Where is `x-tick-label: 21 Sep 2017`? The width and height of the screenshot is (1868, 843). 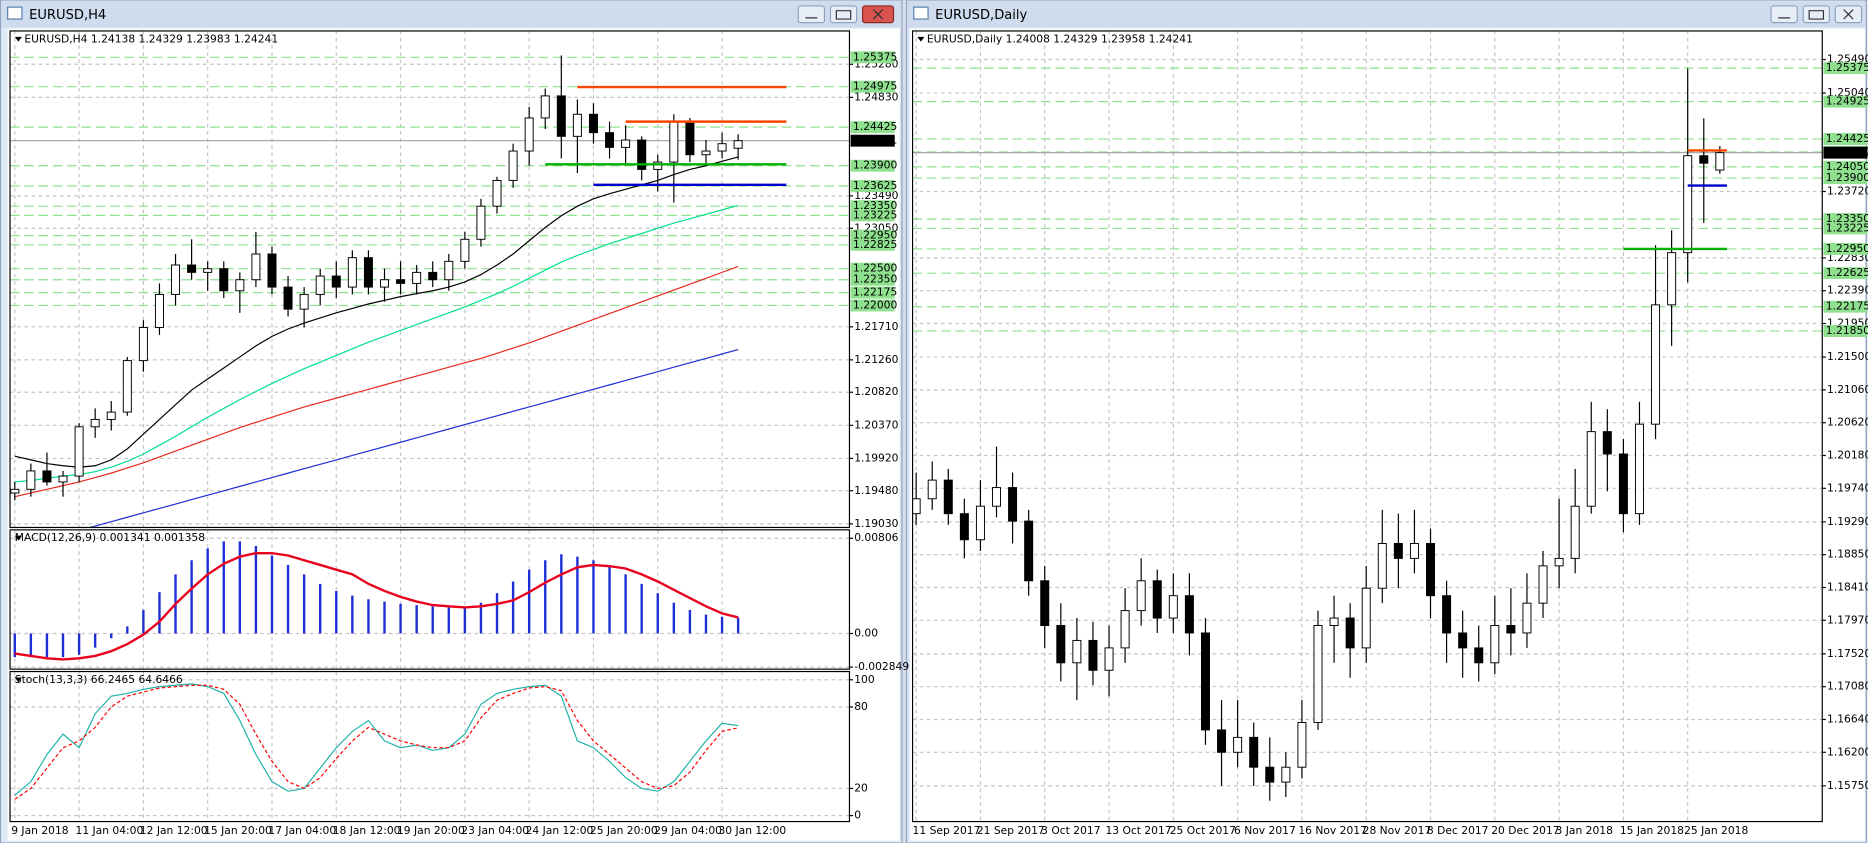
x-tick-label: 21 Sep 2017 is located at coordinates (1011, 830).